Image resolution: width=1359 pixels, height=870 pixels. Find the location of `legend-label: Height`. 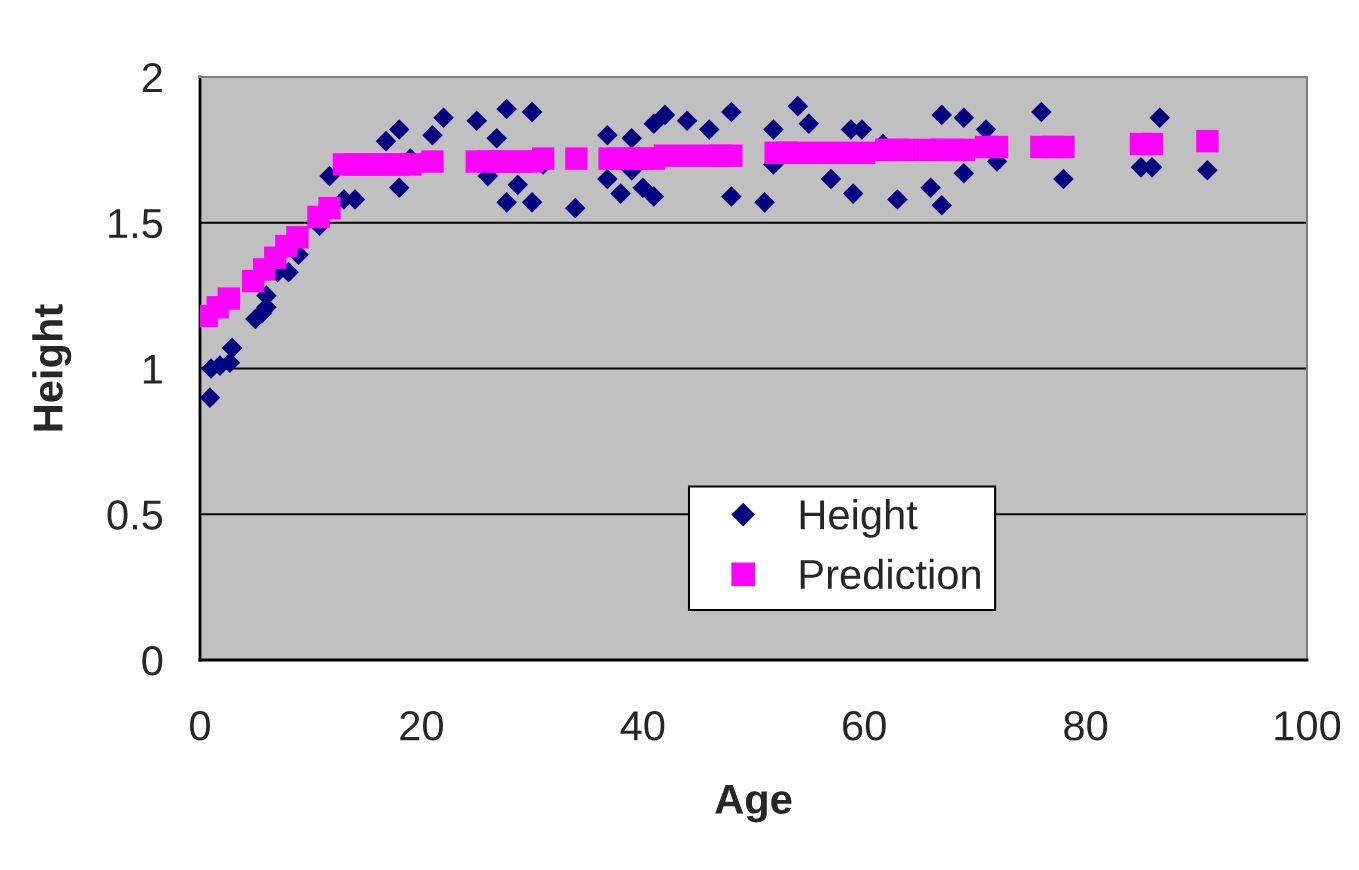

legend-label: Height is located at coordinates (859, 518).